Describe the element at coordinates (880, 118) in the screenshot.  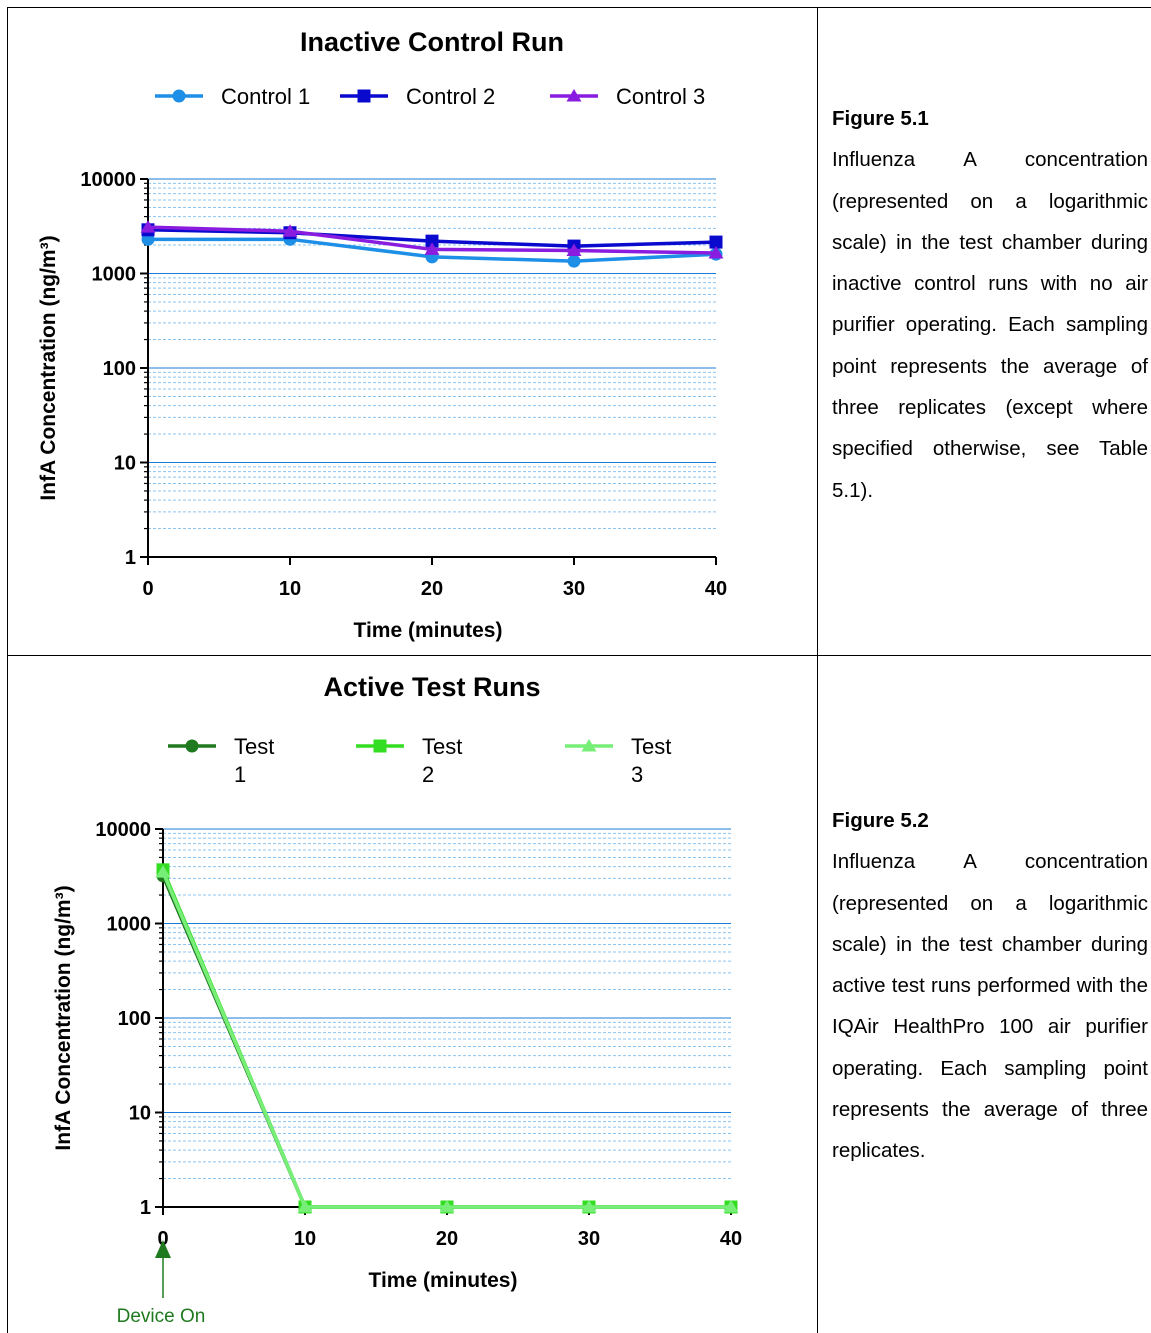
I see `figure-5-1-label: Figure 5.1` at that location.